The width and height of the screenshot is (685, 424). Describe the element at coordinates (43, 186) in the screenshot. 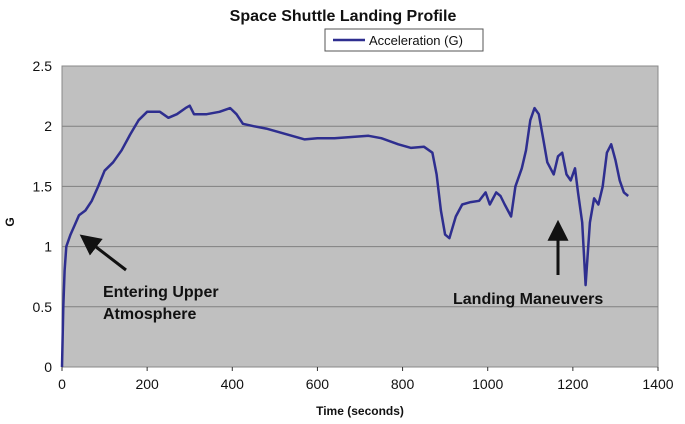

I see `y-tick-label: 1.5` at that location.